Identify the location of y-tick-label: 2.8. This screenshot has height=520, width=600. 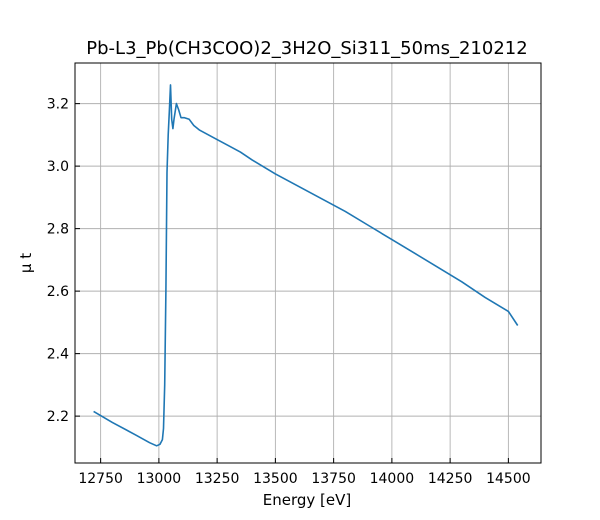
(58, 230).